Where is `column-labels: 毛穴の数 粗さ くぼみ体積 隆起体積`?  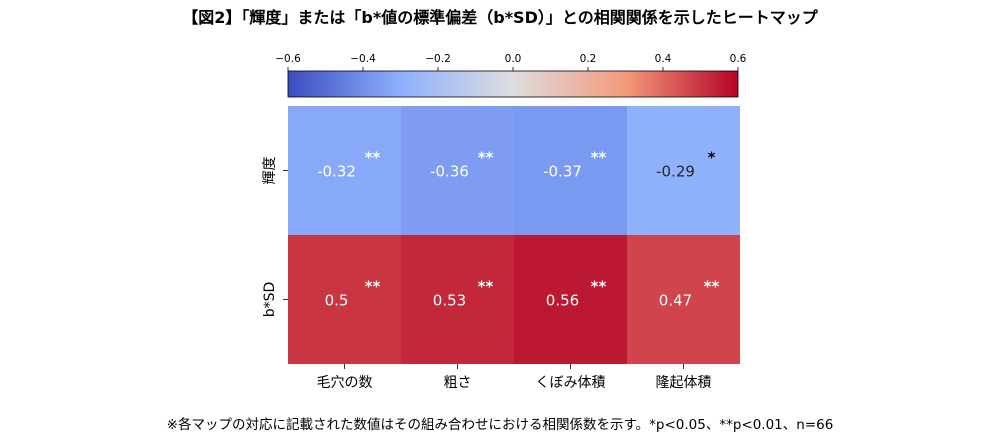 column-labels: 毛穴の数 粗さ くぼみ体積 隆起体積 is located at coordinates (514, 377).